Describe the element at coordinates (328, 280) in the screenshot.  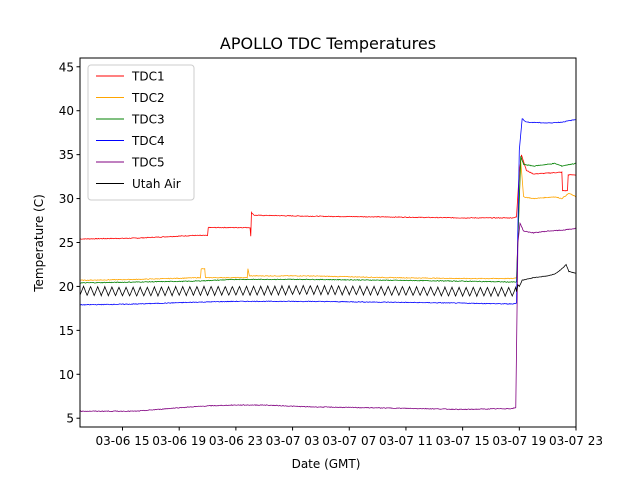
I see `series-line-utah-air` at that location.